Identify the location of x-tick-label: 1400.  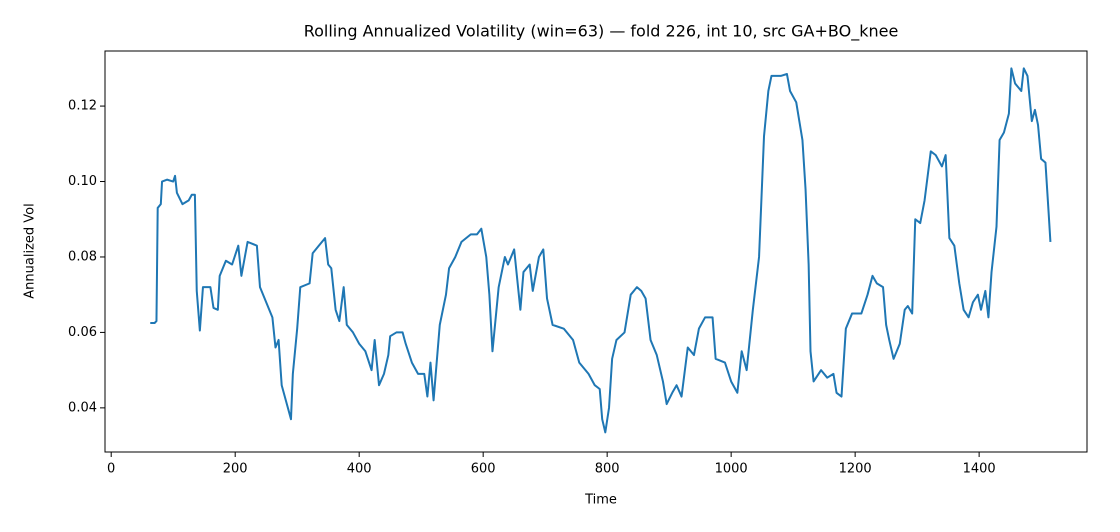
(979, 469).